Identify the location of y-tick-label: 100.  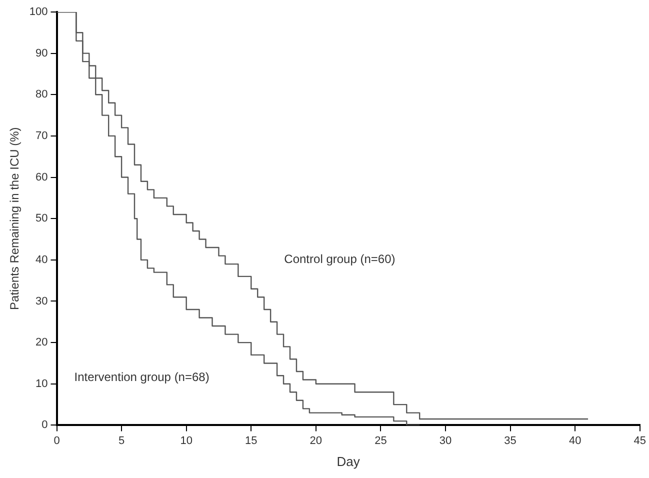
(38, 12).